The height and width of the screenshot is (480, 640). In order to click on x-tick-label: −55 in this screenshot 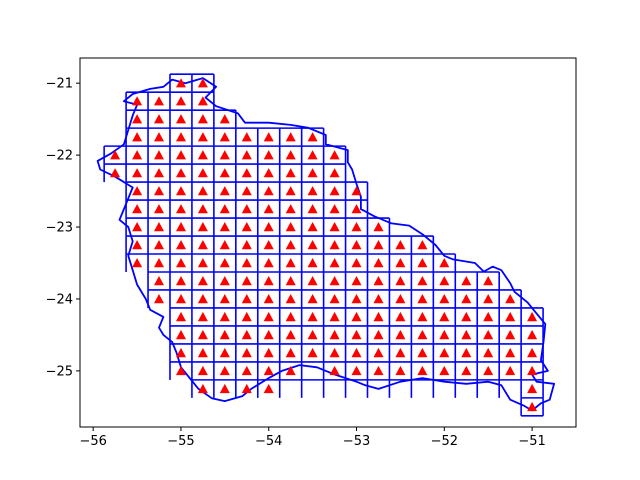, I will do `click(180, 441)`.